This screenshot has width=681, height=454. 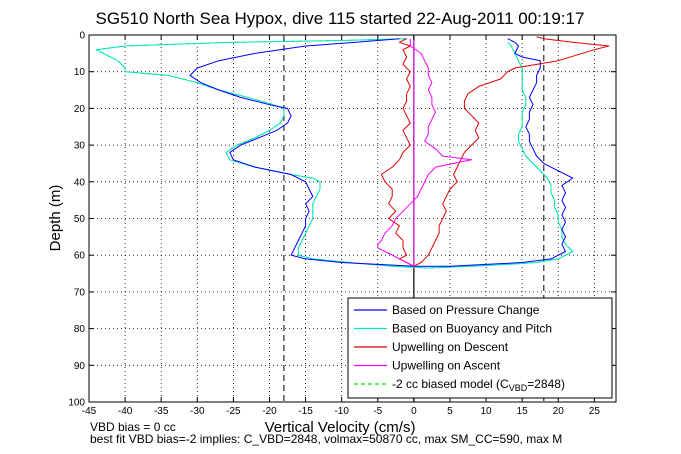 What do you see at coordinates (133, 427) in the screenshot?
I see `footer-line-1: VBD bias = 0 cc` at bounding box center [133, 427].